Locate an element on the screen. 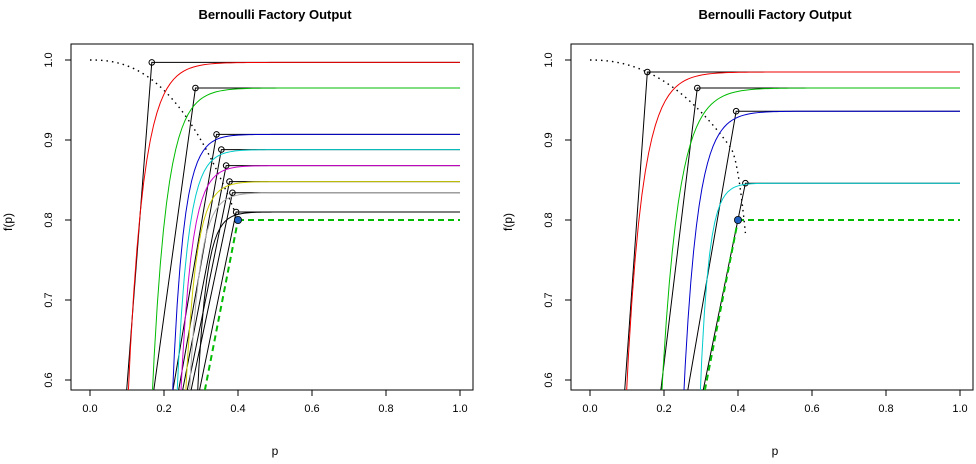  left-target-approach-line is located at coordinates (221, 304).